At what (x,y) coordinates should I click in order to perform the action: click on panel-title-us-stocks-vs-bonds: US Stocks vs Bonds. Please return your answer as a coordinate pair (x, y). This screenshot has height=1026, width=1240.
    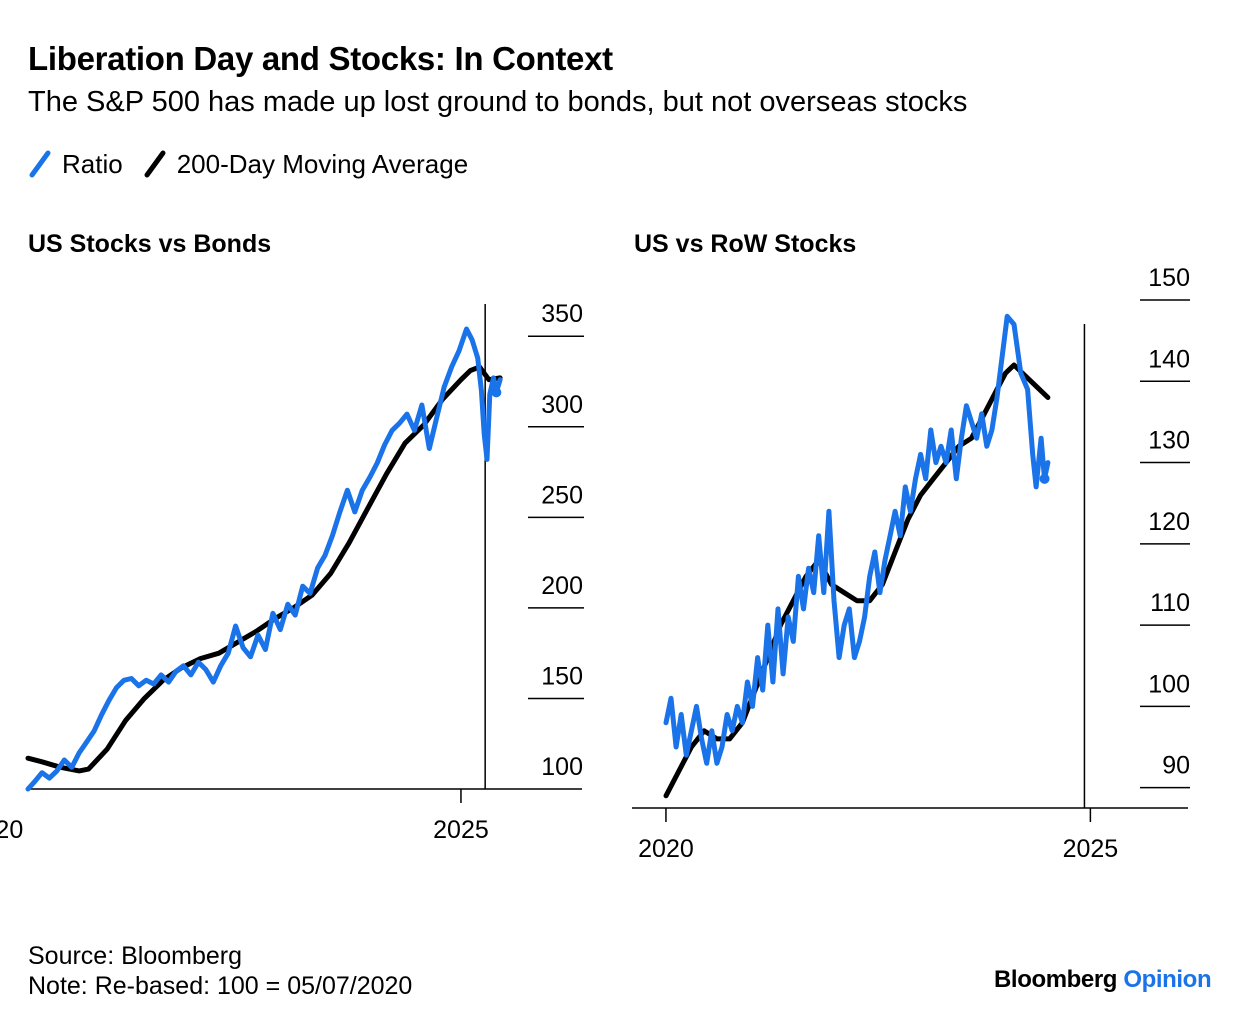
    Looking at the image, I should click on (150, 244).